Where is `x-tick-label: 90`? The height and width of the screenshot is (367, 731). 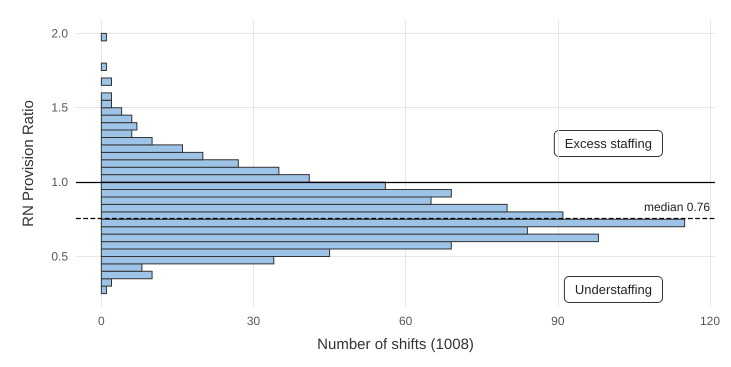
x-tick-label: 90 is located at coordinates (558, 321).